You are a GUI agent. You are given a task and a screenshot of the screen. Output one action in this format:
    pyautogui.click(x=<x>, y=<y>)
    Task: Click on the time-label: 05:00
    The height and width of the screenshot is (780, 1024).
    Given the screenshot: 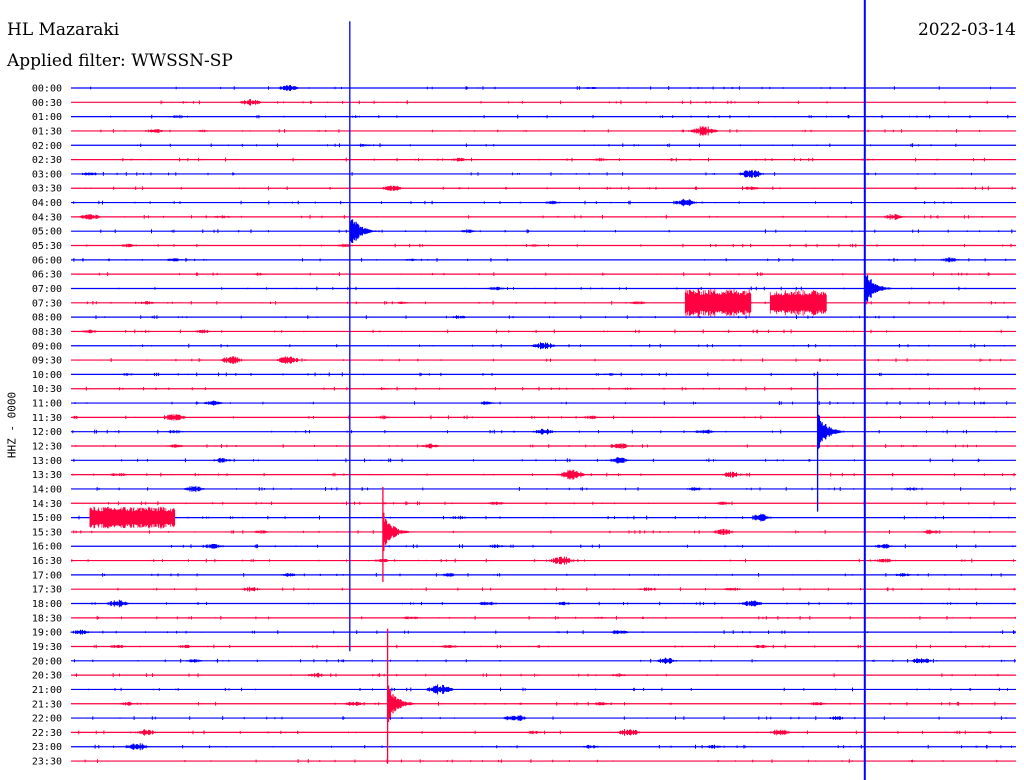 What is the action you would take?
    pyautogui.click(x=47, y=232)
    